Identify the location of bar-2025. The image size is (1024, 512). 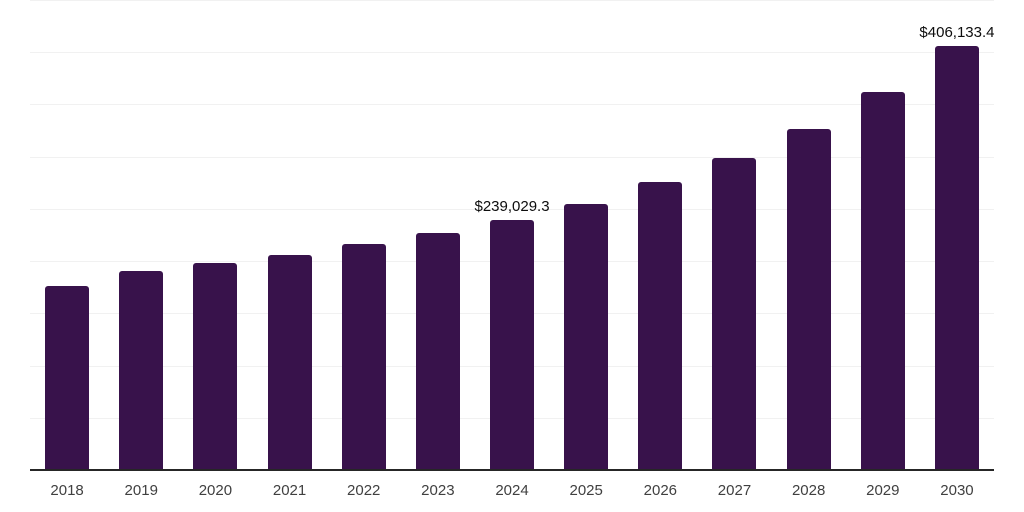
(586, 337).